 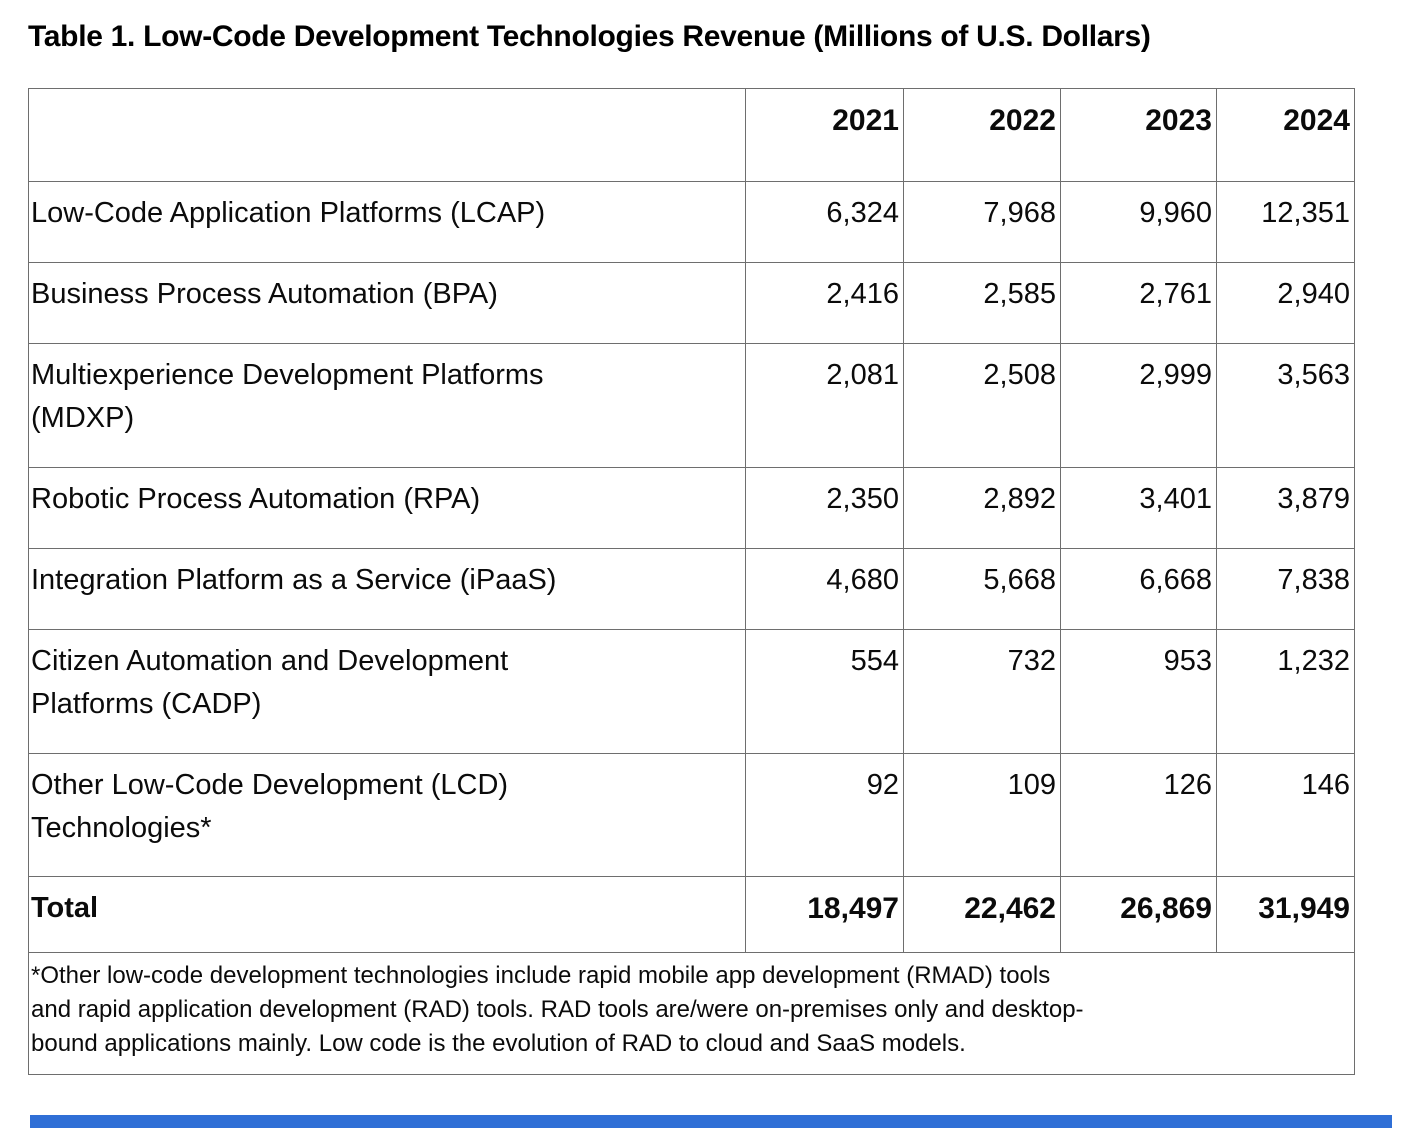 I want to click on cell-value: 126, so click(x=1138, y=815).